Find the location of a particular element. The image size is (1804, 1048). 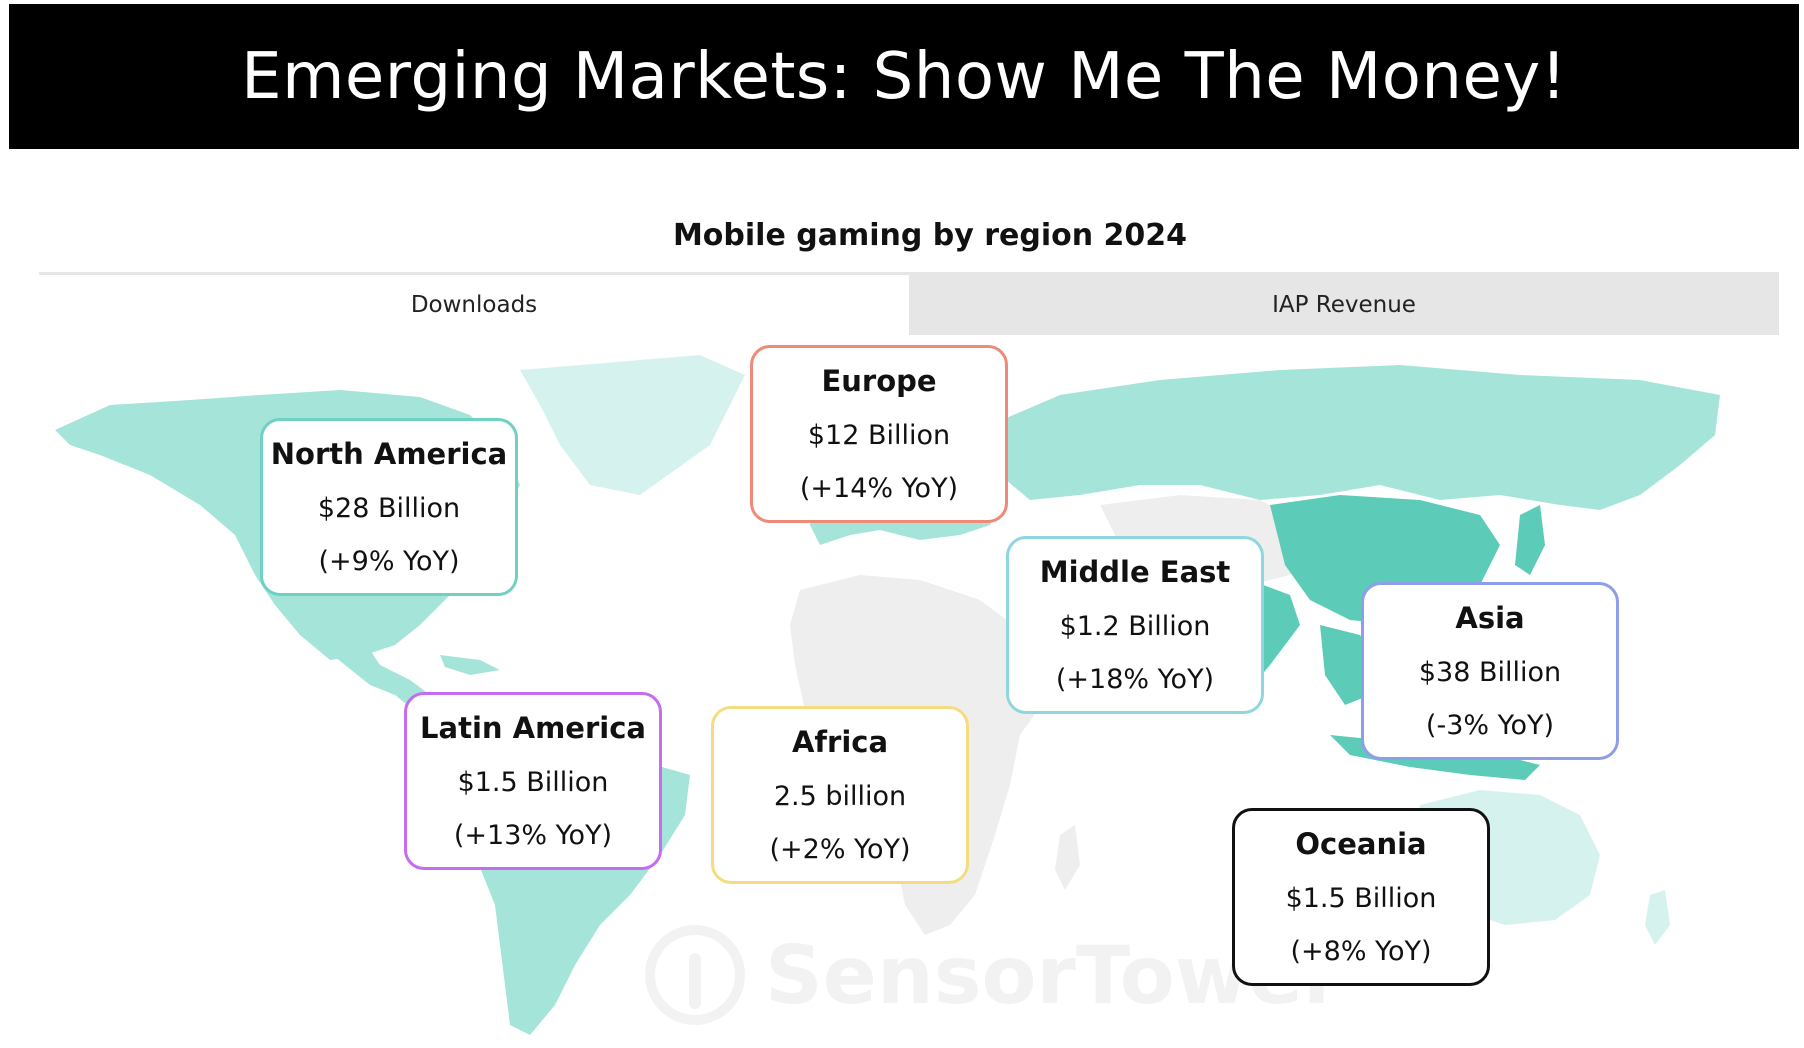

region-card-oceania: Oceania $1.5 Billion (+8% YoY) is located at coordinates (1361, 897).